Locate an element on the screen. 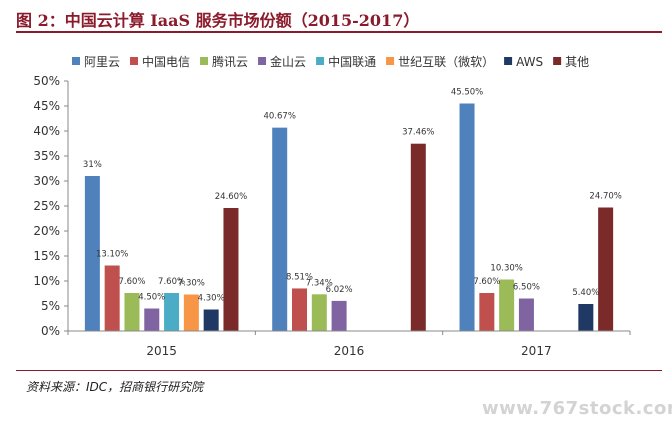 This screenshot has width=672, height=424. legend-label: 金山云 is located at coordinates (288, 61).